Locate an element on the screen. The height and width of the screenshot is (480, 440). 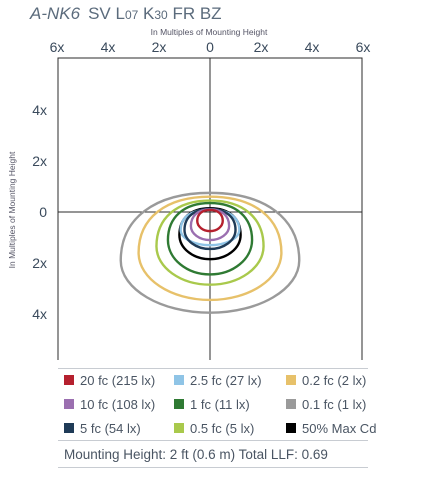
chart-title: A-NK6 SV L07 K30 FR BZ is located at coordinates (126, 14).